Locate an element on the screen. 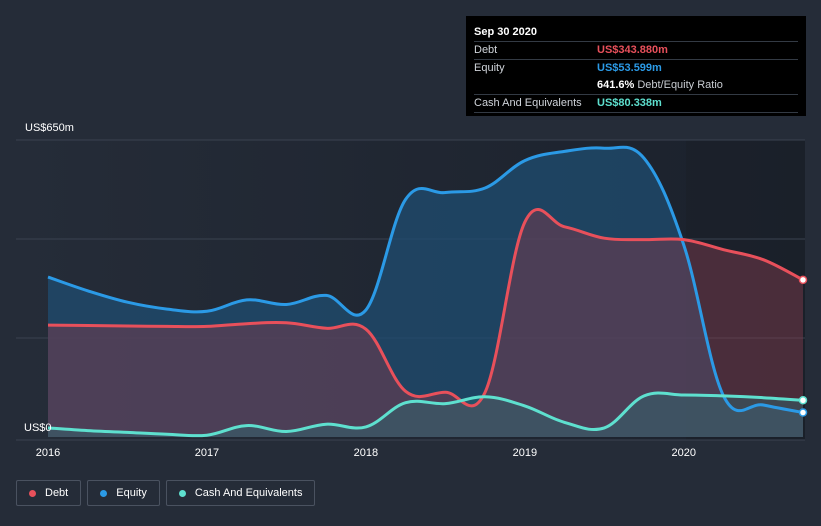  tooltip-row-equity: Equity US$53.599m is located at coordinates (636, 68).